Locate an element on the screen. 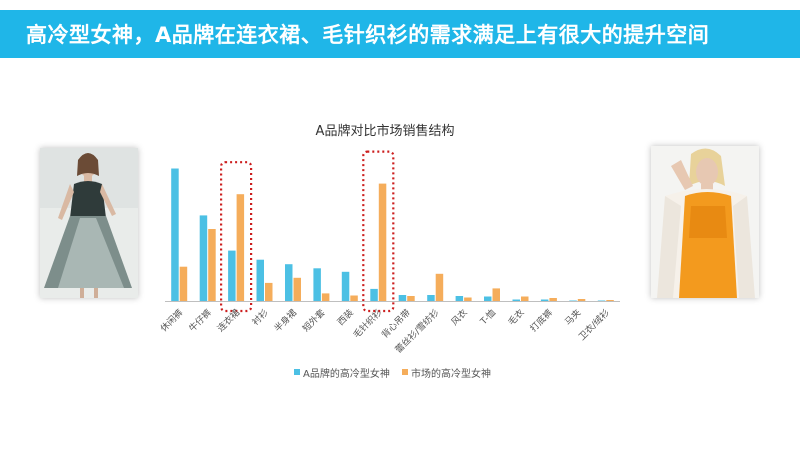  right-model-photo is located at coordinates (705, 222).